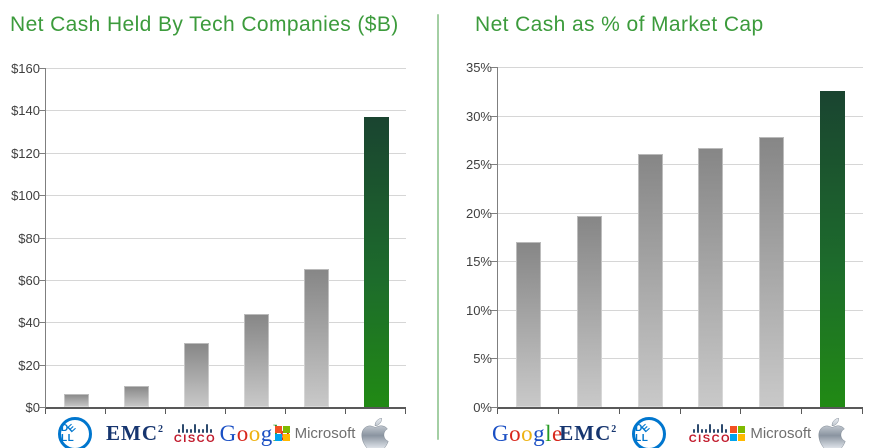 The height and width of the screenshot is (448, 870). Describe the element at coordinates (29, 280) in the screenshot. I see `y-axis-label: $60` at that location.